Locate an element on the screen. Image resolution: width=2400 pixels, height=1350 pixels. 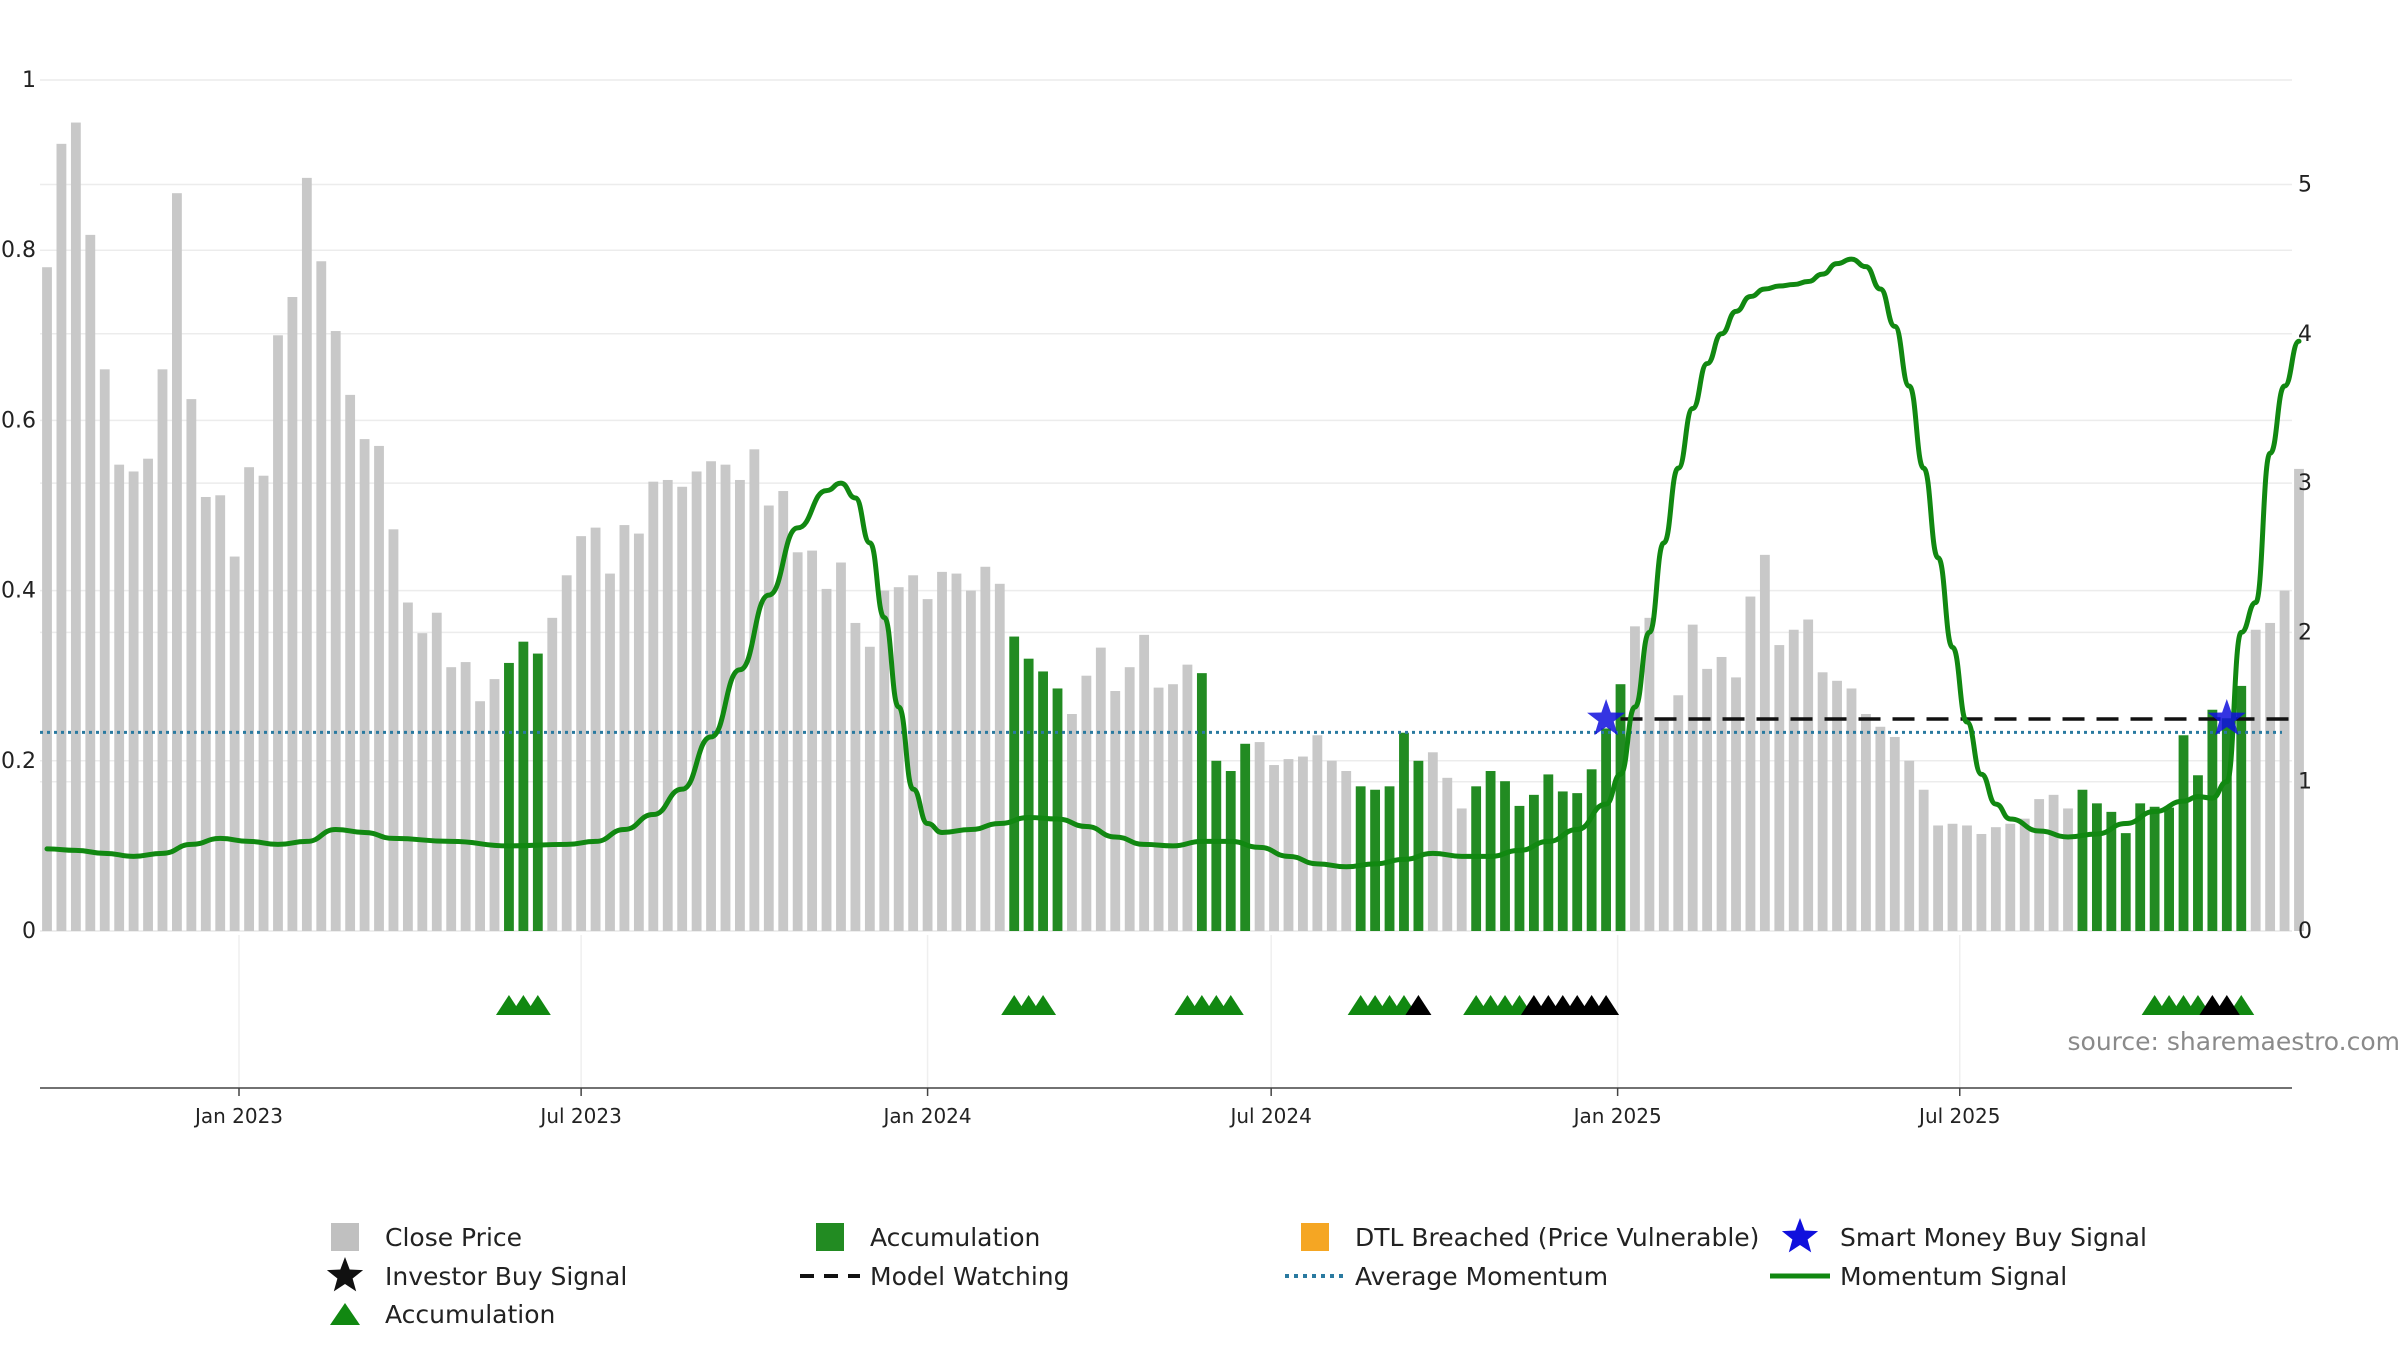
legend-entry: Momentum Signal is located at coordinates (1918, 1276).